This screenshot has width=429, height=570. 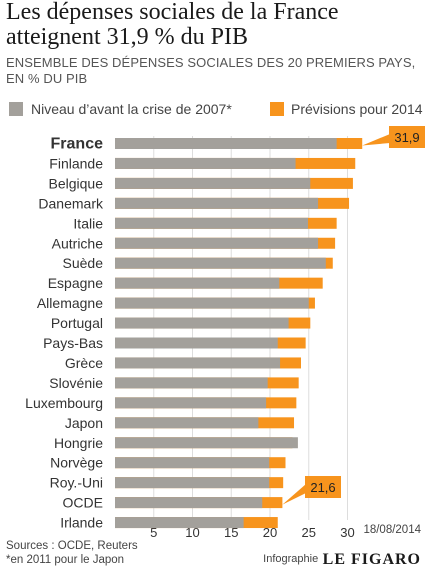 I want to click on bar-2007-pays-bas, so click(x=196, y=343).